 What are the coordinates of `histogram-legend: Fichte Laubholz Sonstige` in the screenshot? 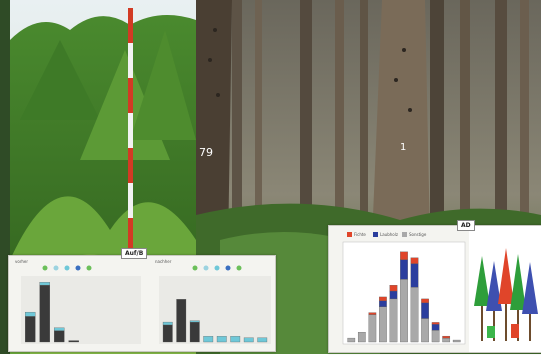 It's located at (387, 234).